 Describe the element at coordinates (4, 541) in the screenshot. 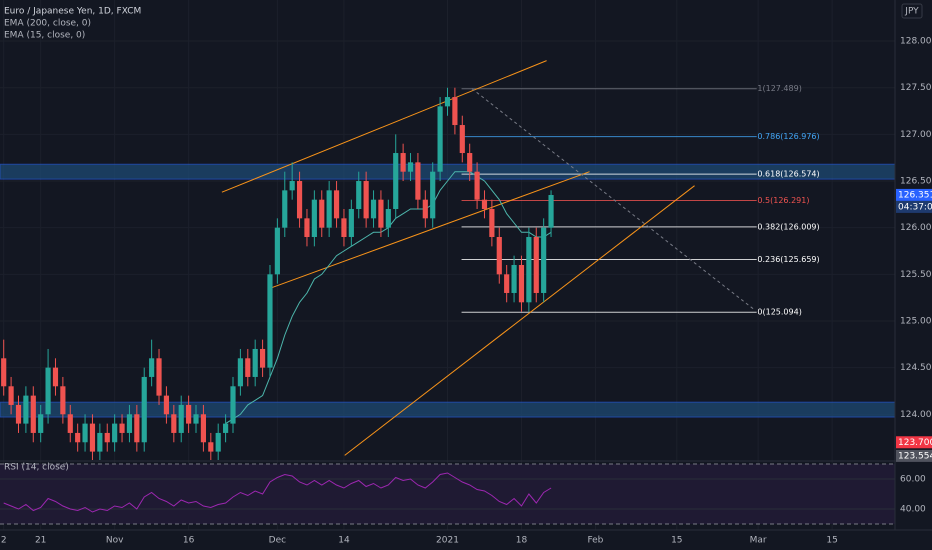

I see `x-tick-label: 2` at that location.